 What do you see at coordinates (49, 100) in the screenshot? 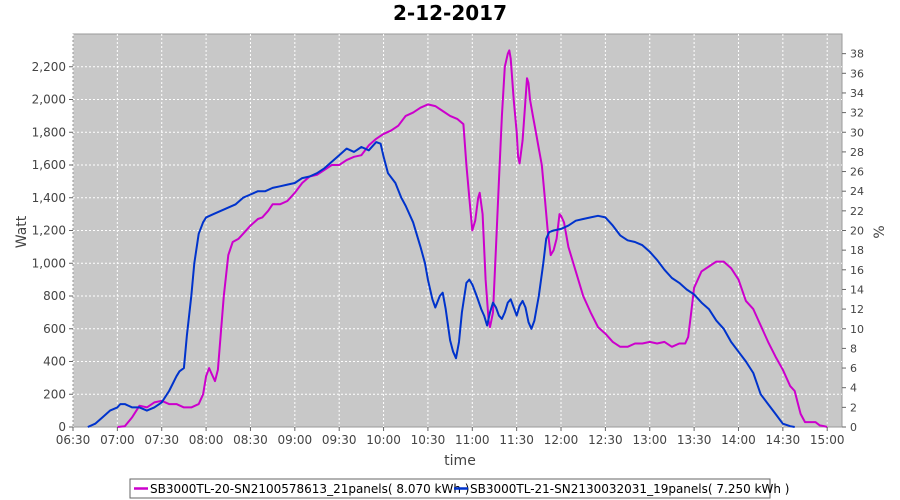
I see `y-tick-label: 2,000` at bounding box center [49, 100].